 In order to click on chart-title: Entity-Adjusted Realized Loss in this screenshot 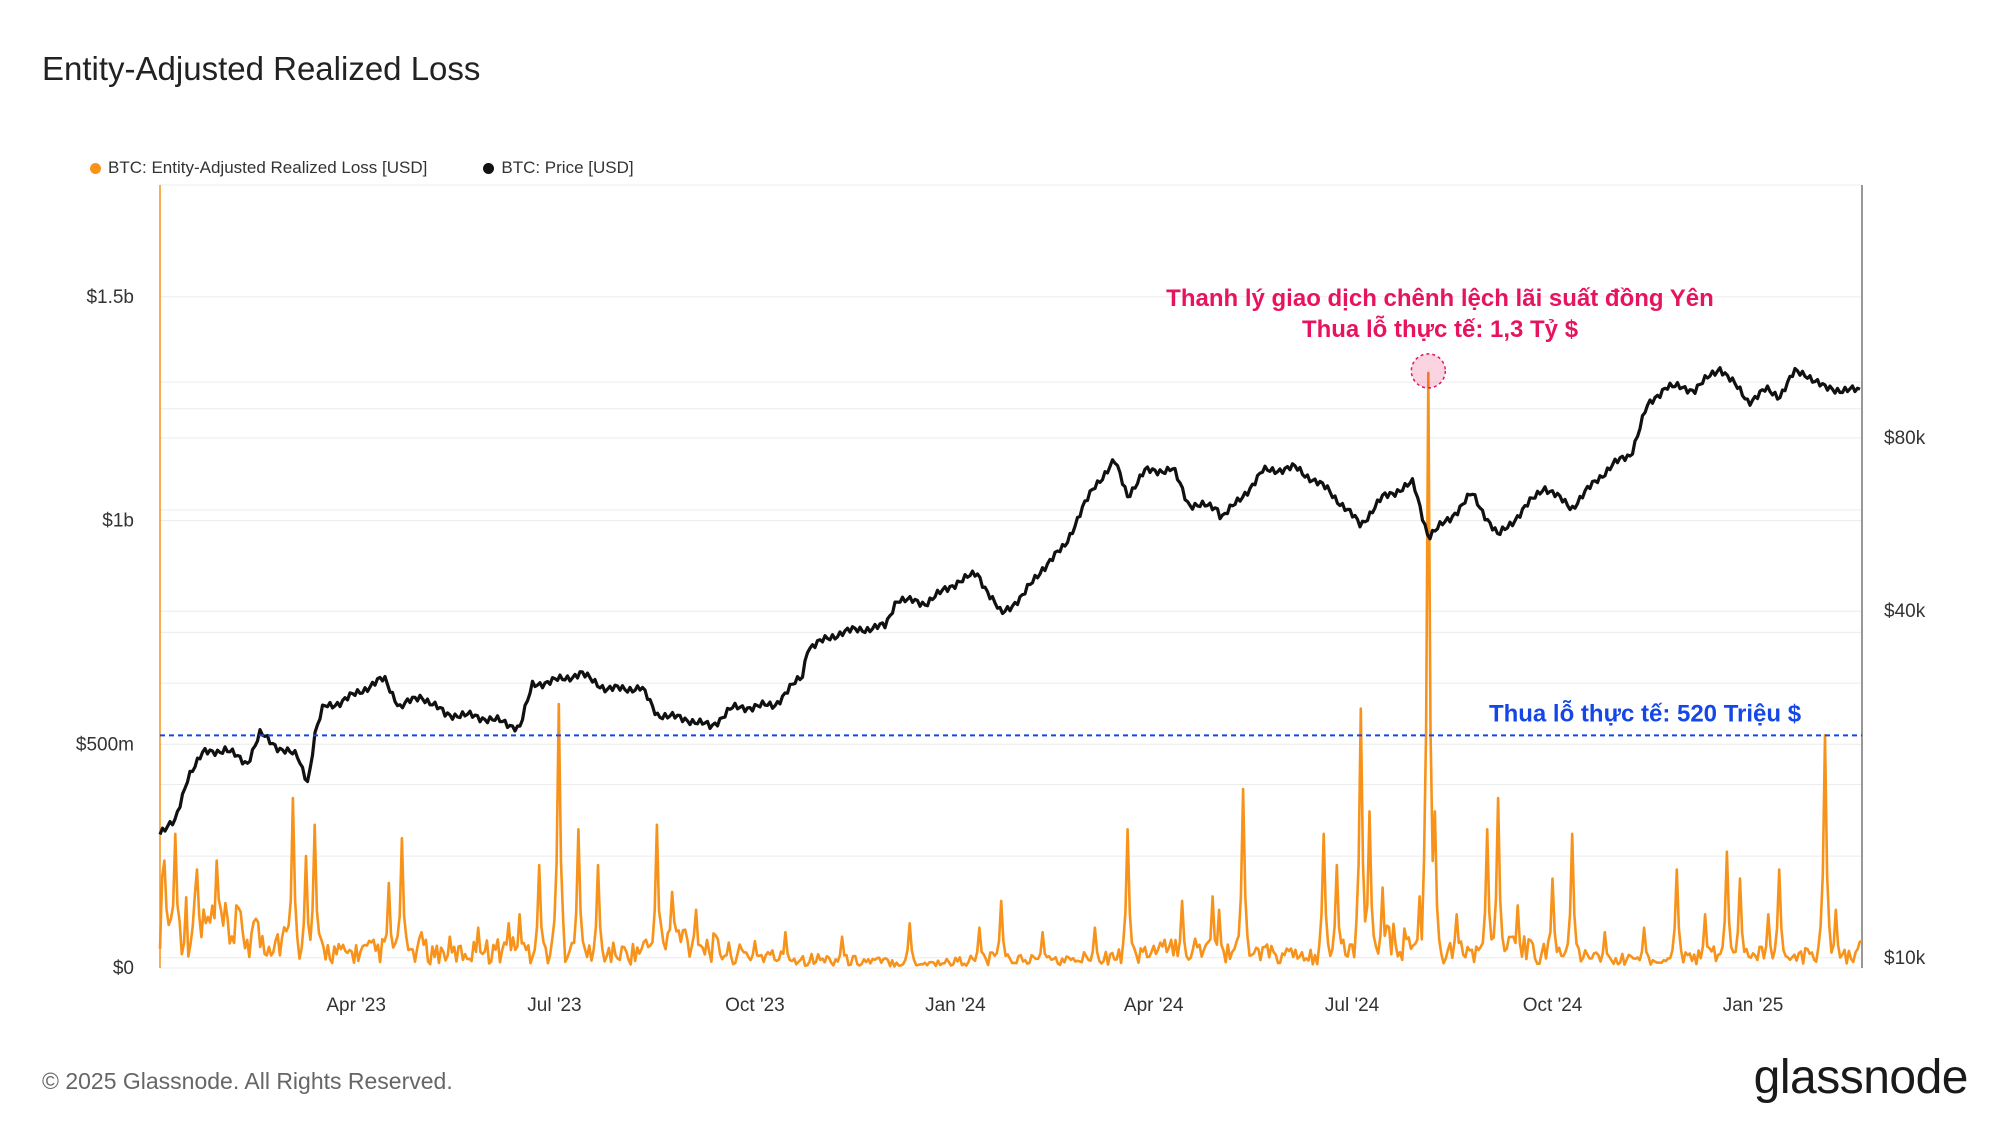, I will do `click(261, 68)`.